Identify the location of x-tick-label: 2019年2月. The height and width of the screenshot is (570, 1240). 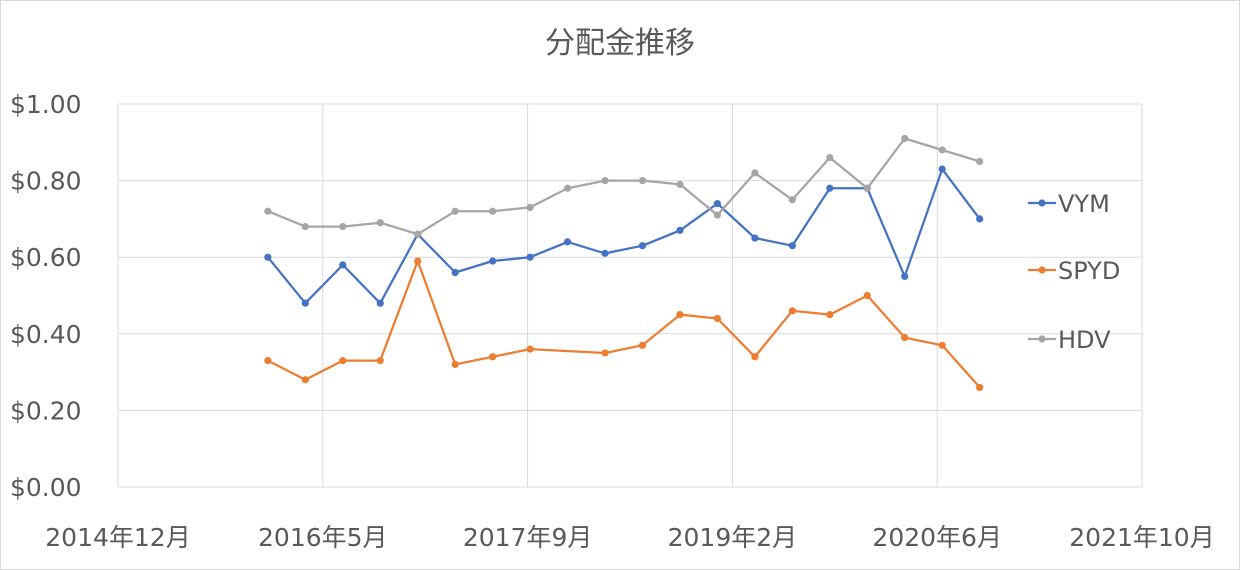
(733, 537).